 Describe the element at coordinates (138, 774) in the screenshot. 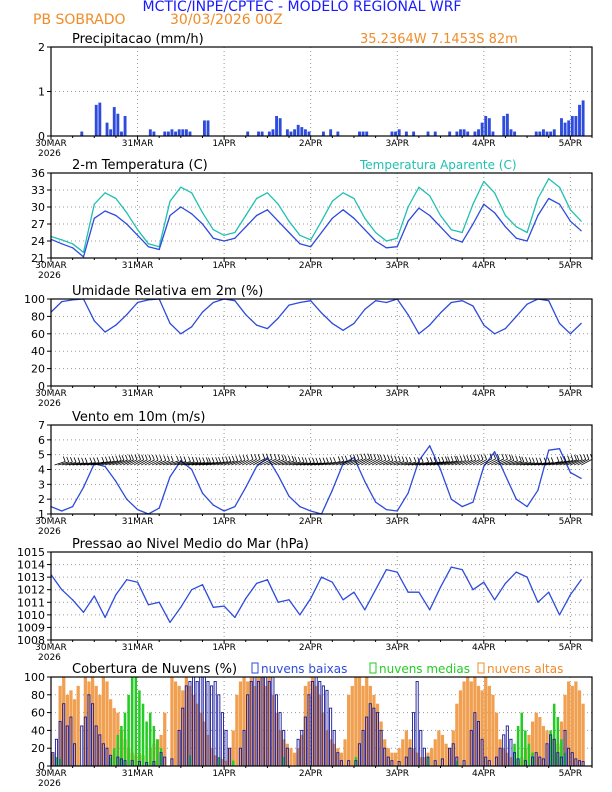

I see `clouds-xtick-label: 31MAR` at that location.